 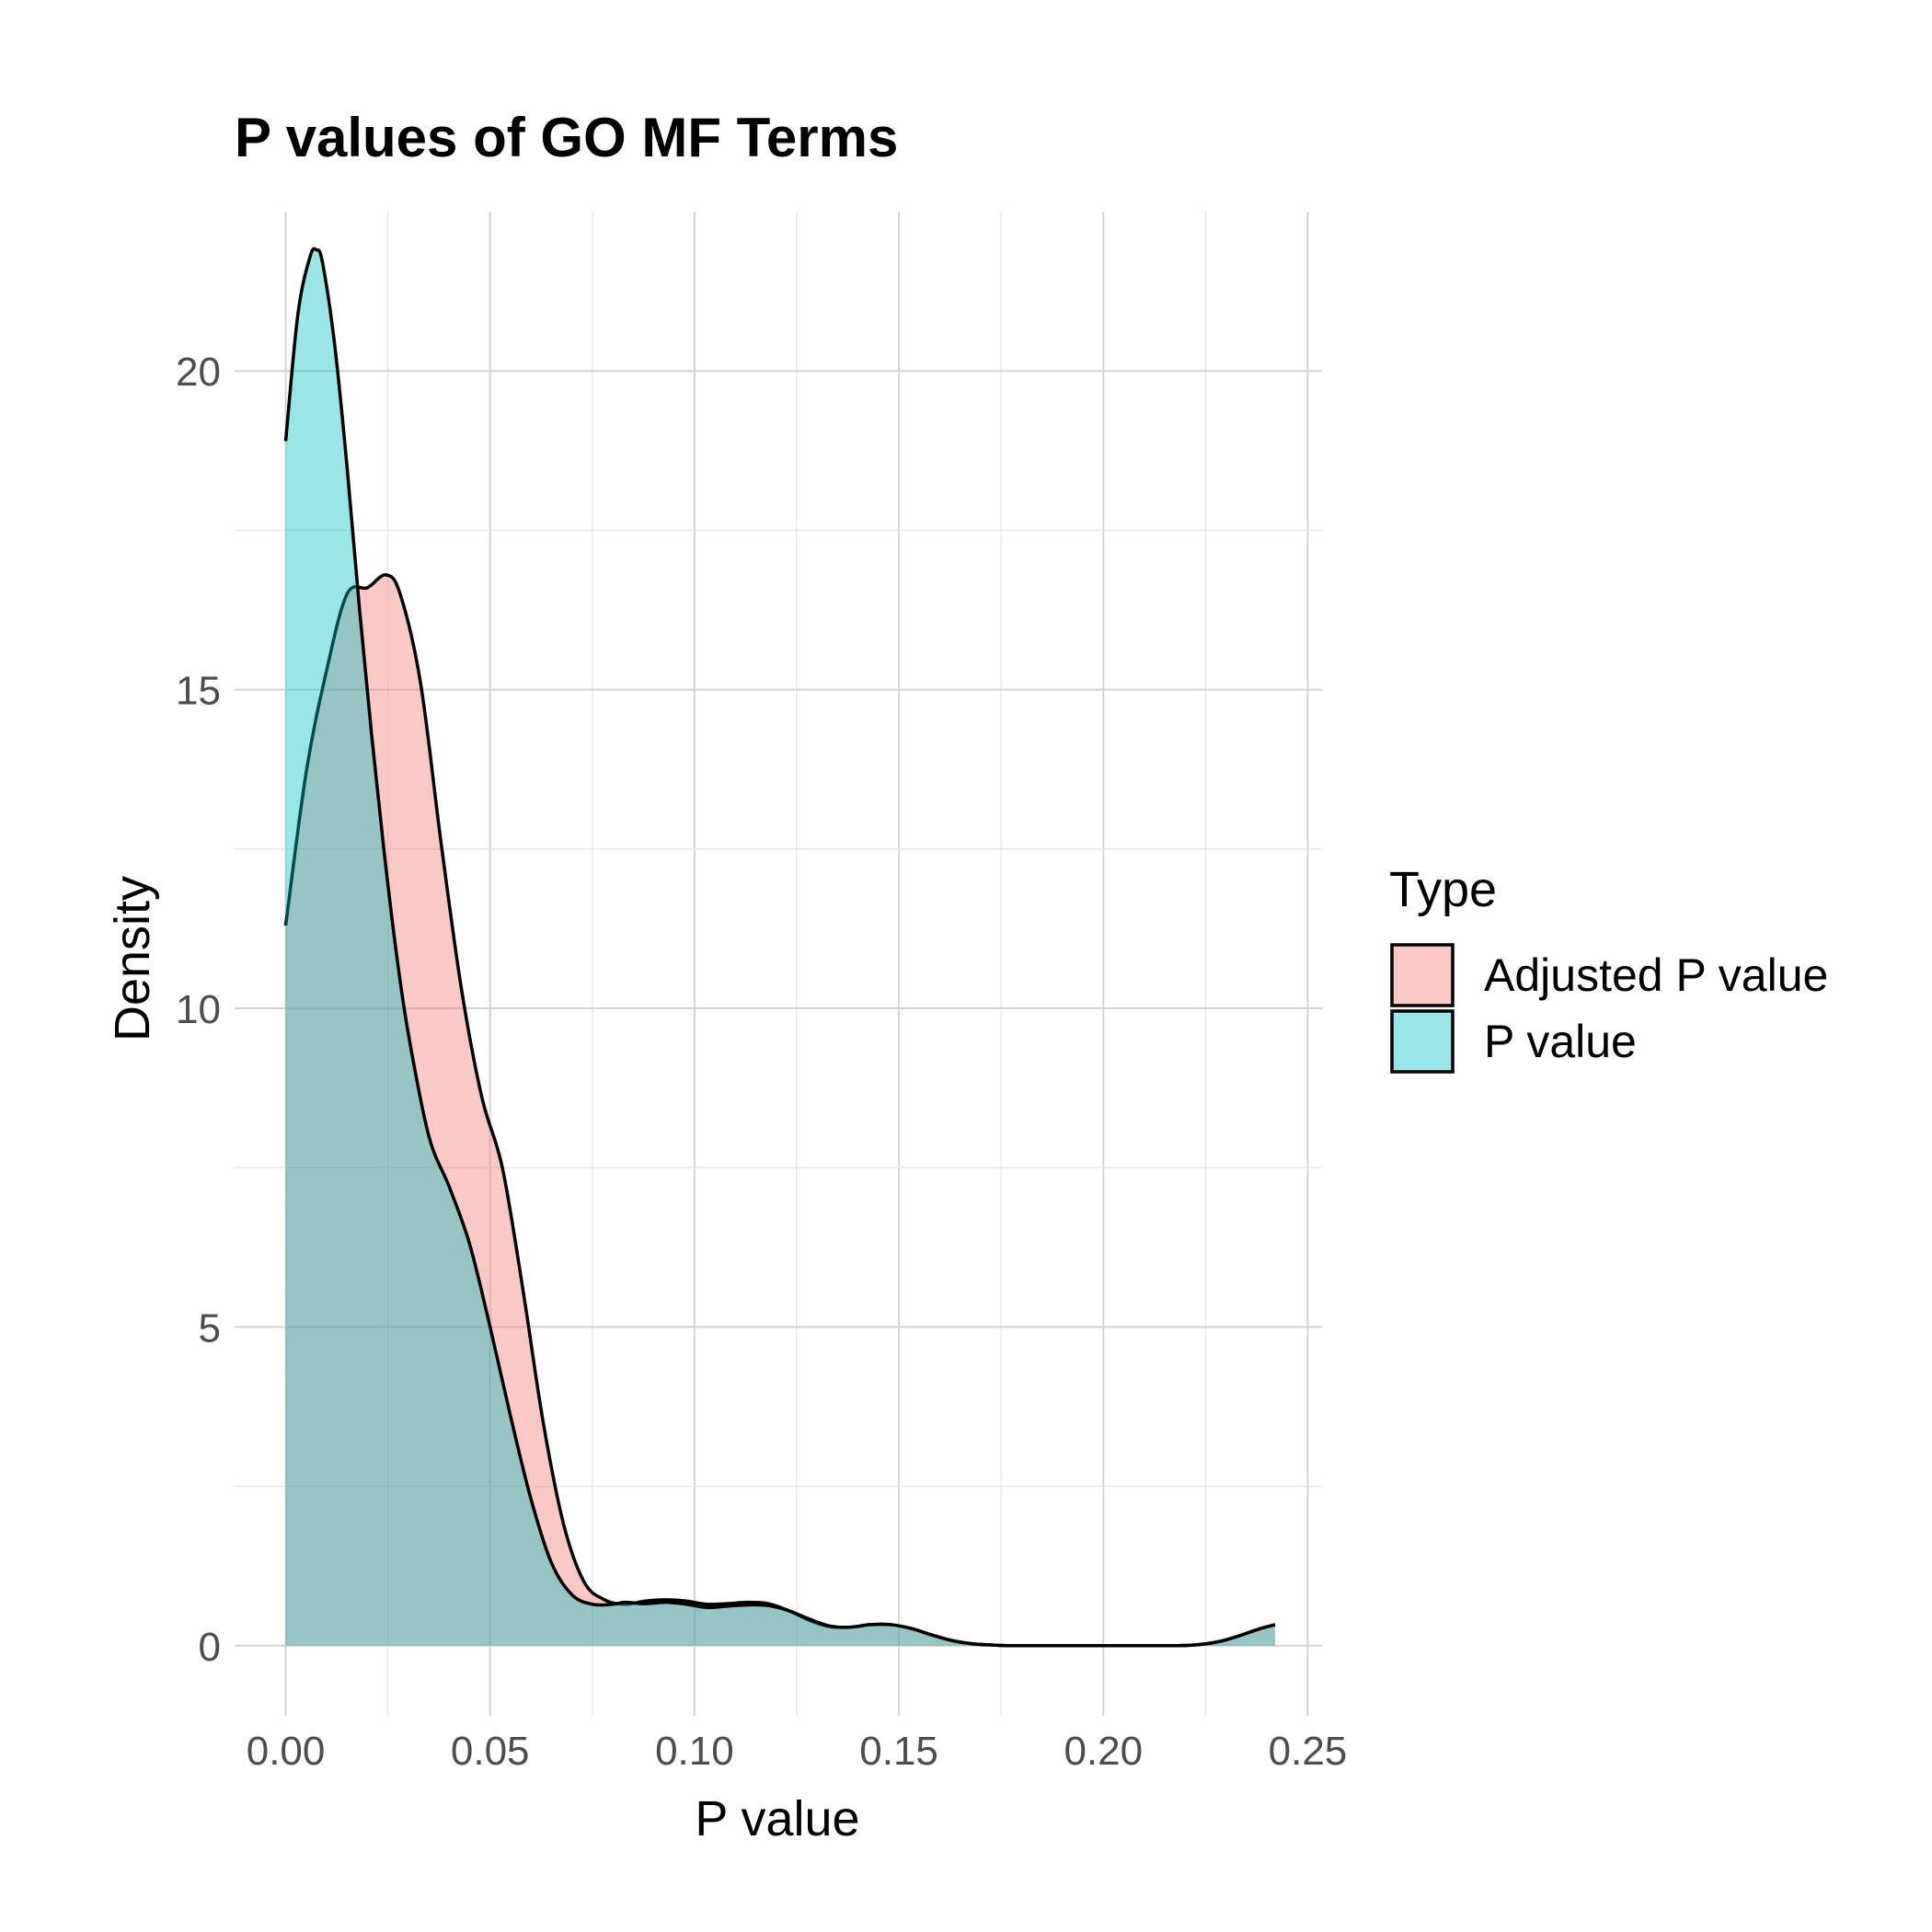 I want to click on legend: Type Adjusted P value P value, so click(x=1608, y=968).